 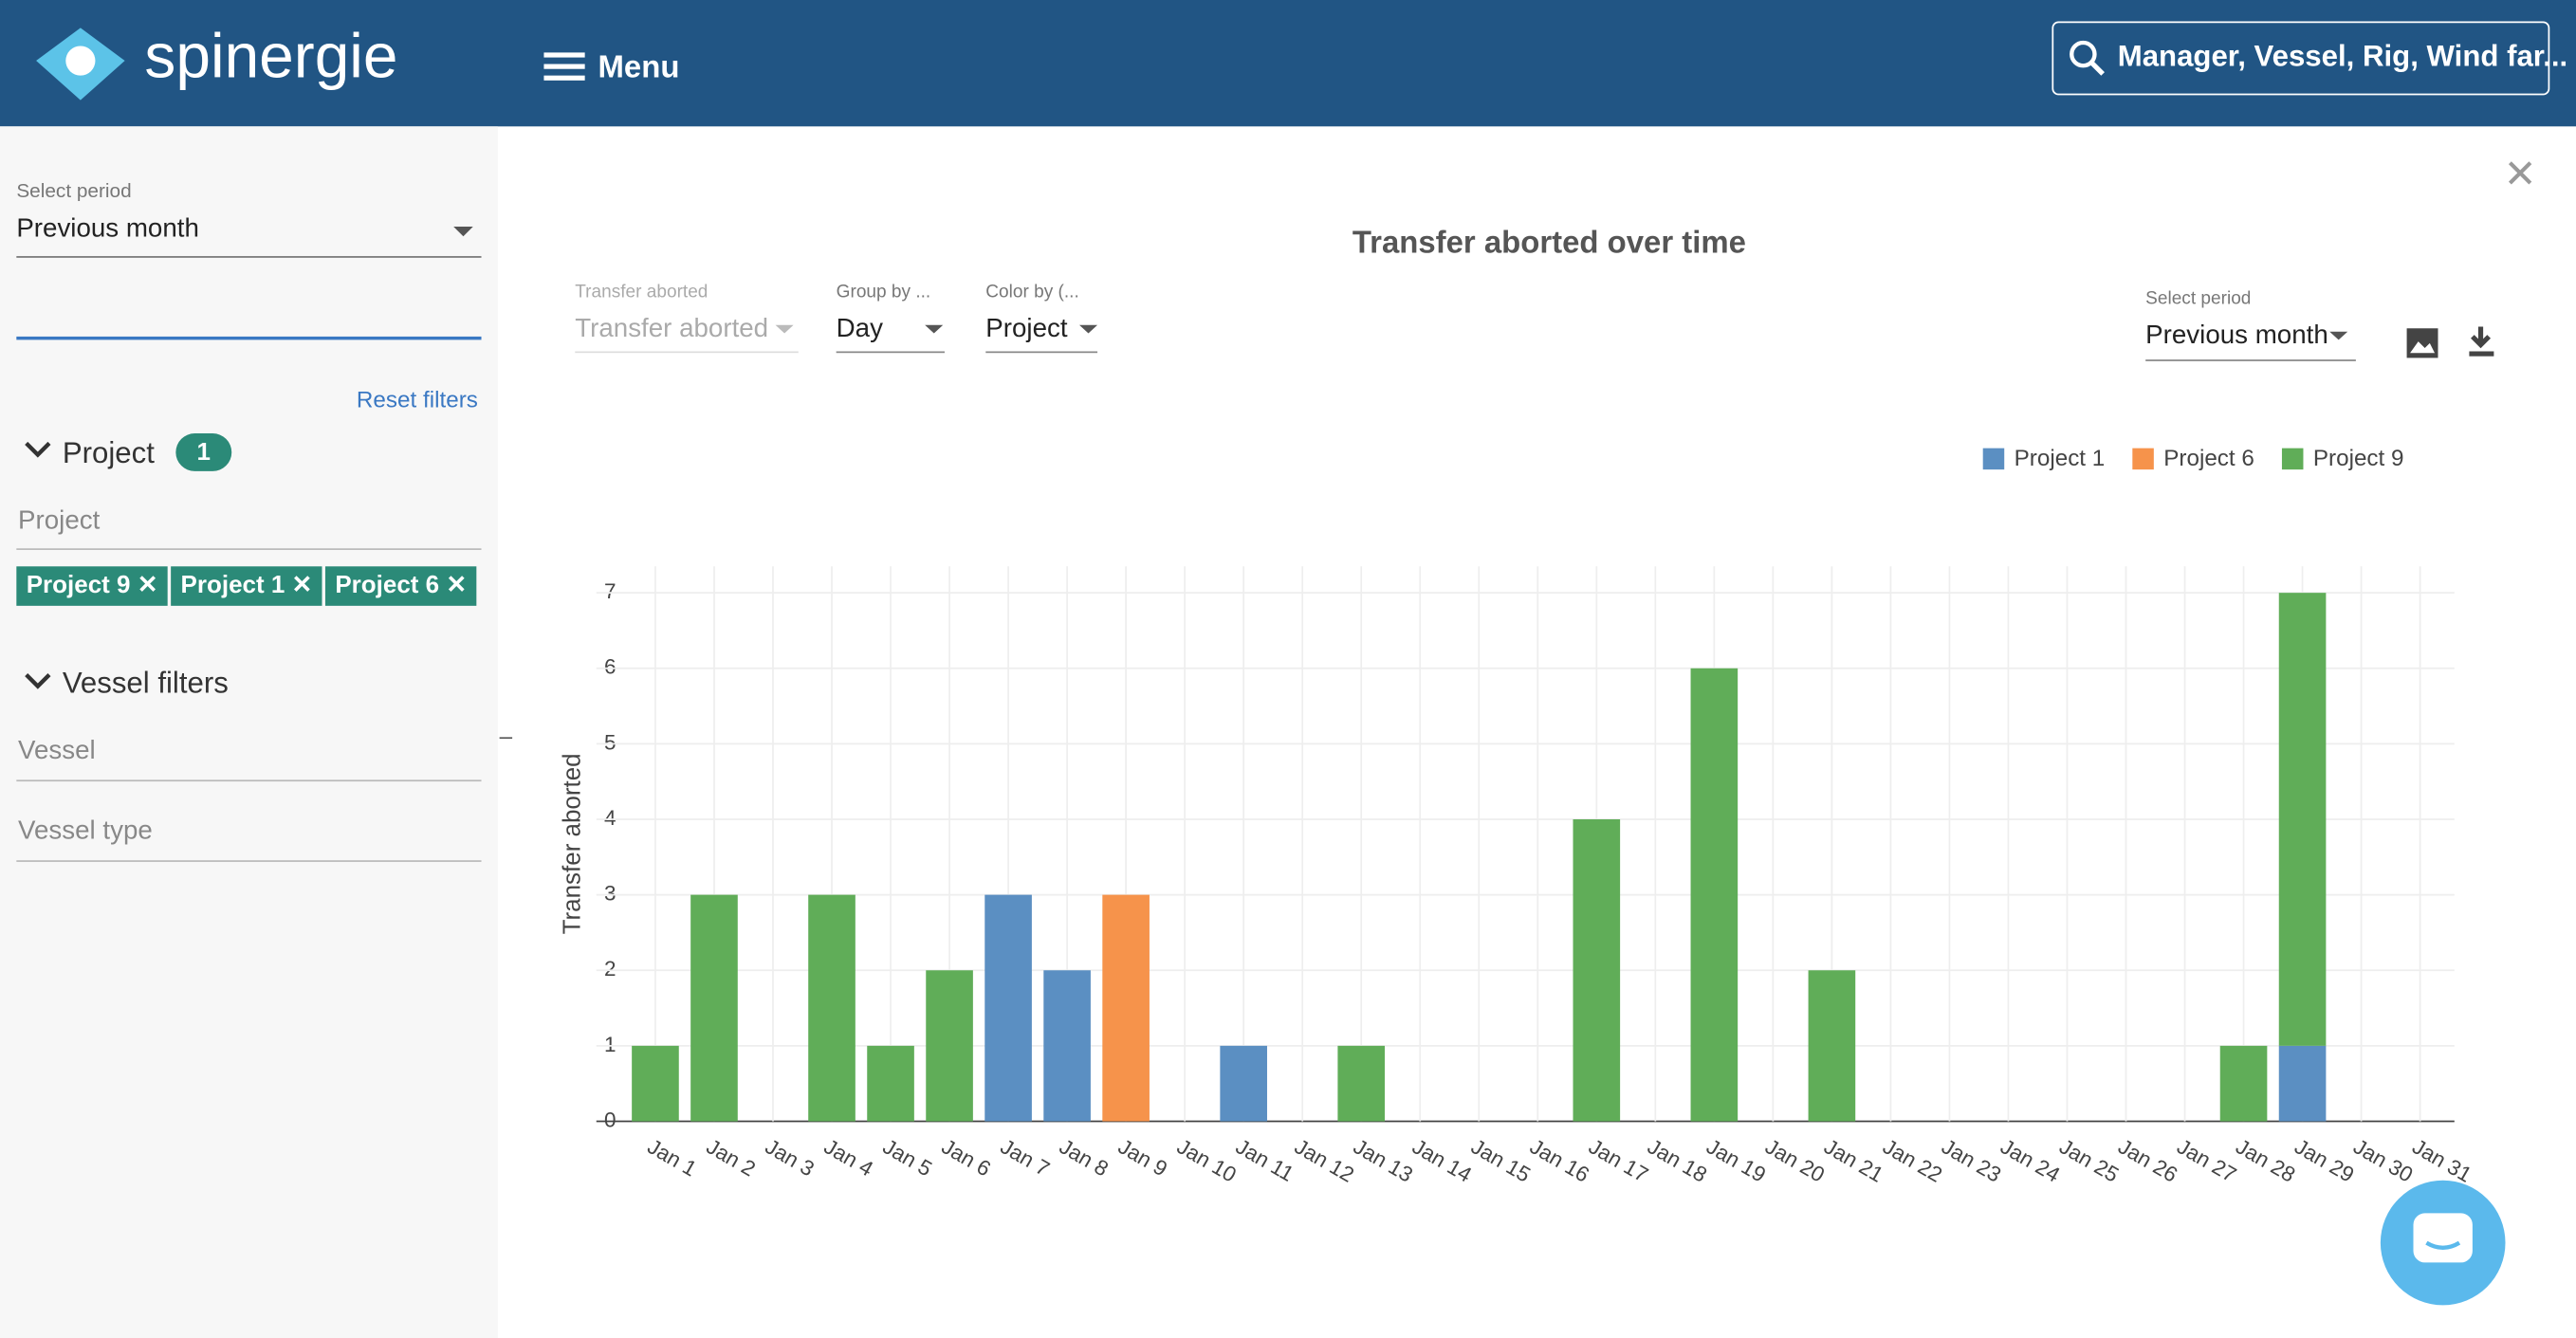 I want to click on section-title: Project, so click(x=108, y=453).